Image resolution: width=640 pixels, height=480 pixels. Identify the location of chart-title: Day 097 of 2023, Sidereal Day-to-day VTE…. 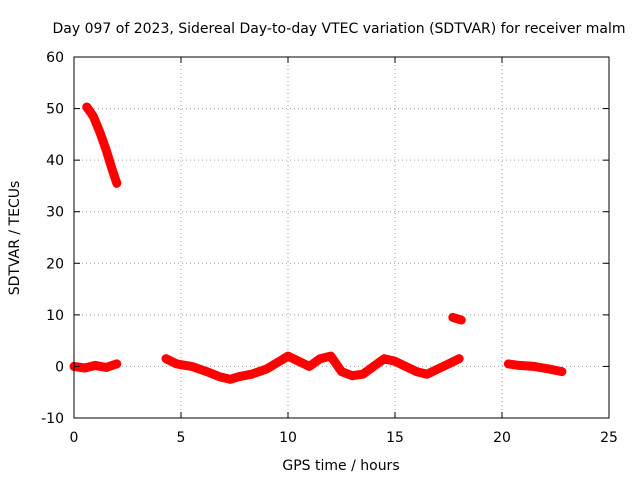
(339, 29).